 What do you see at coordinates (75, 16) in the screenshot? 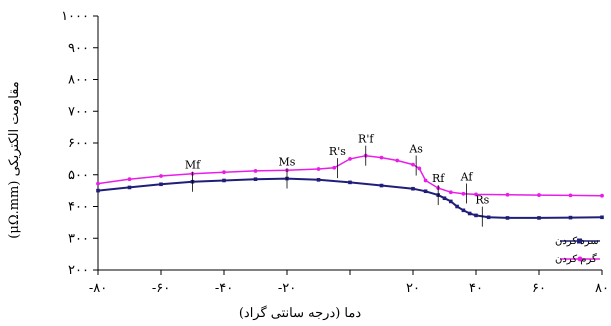
I see `y-tick-label: ۱۰۰۰` at bounding box center [75, 16].